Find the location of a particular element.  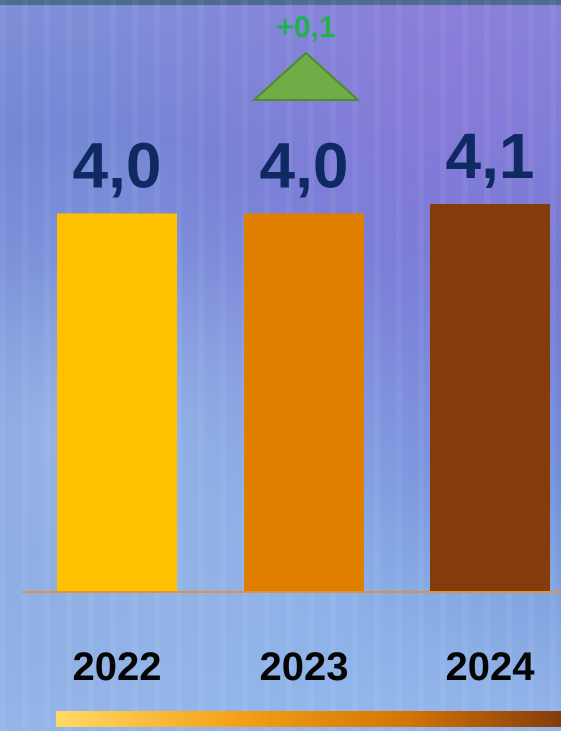

change-label: +0,1 is located at coordinates (305, 27).